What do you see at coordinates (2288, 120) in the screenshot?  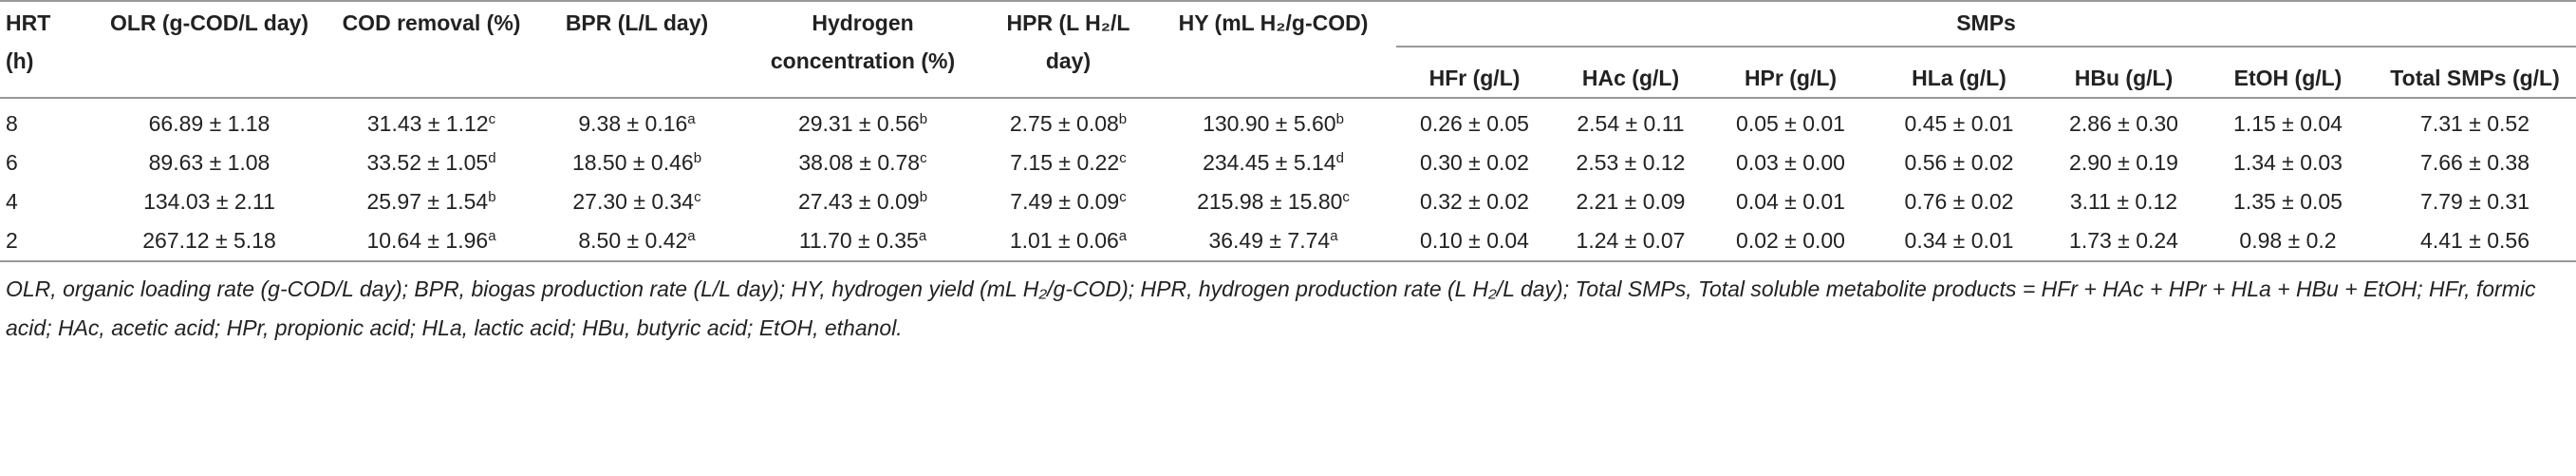 I see `table-cell: 1.15 ± 0.04` at bounding box center [2288, 120].